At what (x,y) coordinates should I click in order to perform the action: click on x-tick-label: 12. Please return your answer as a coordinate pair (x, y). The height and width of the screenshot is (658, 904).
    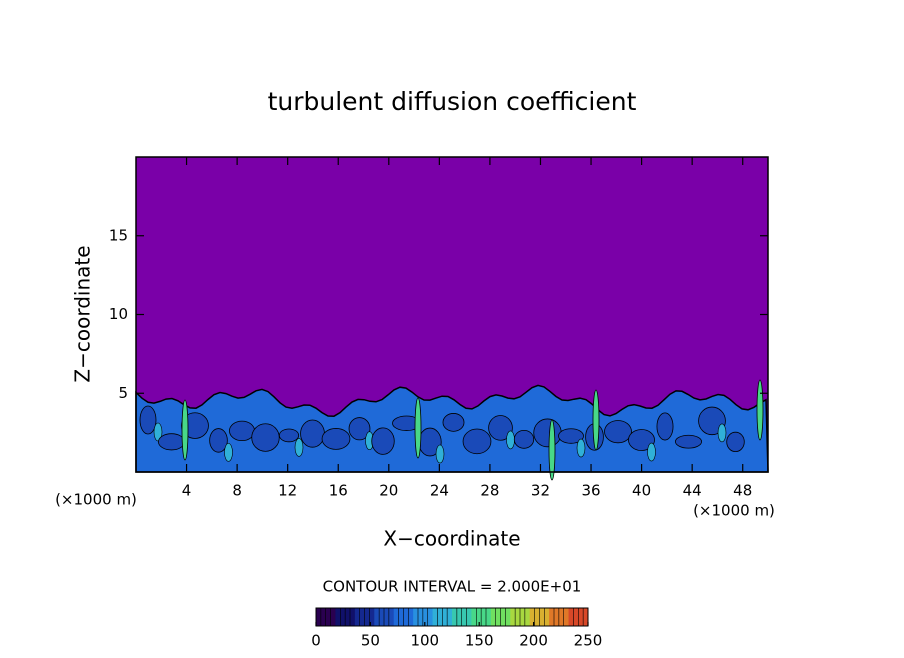
    Looking at the image, I should click on (287, 491).